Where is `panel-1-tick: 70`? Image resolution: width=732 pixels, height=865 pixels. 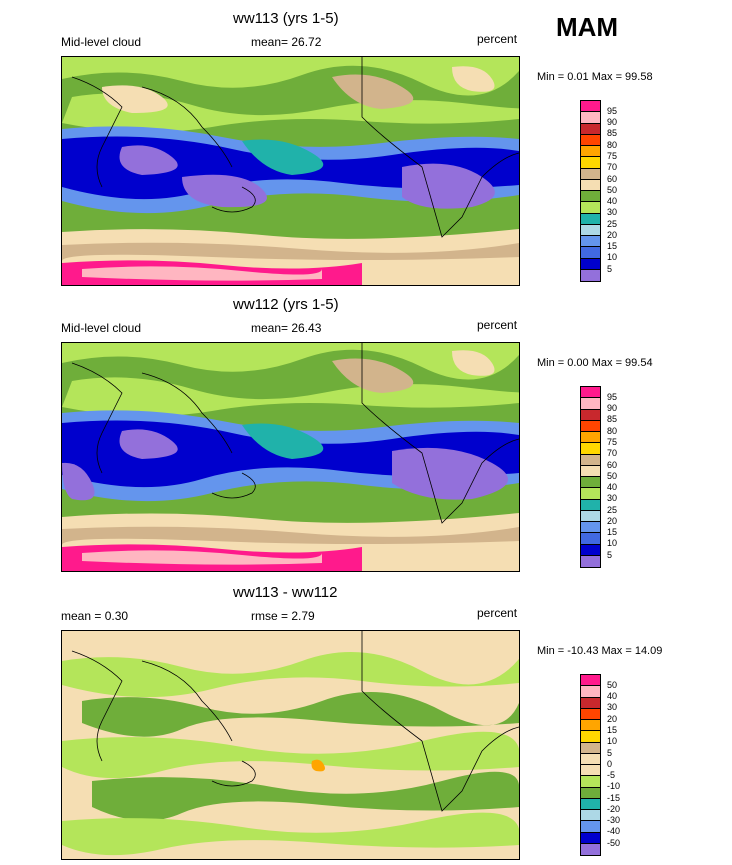 panel-1-tick: 70 is located at coordinates (612, 167).